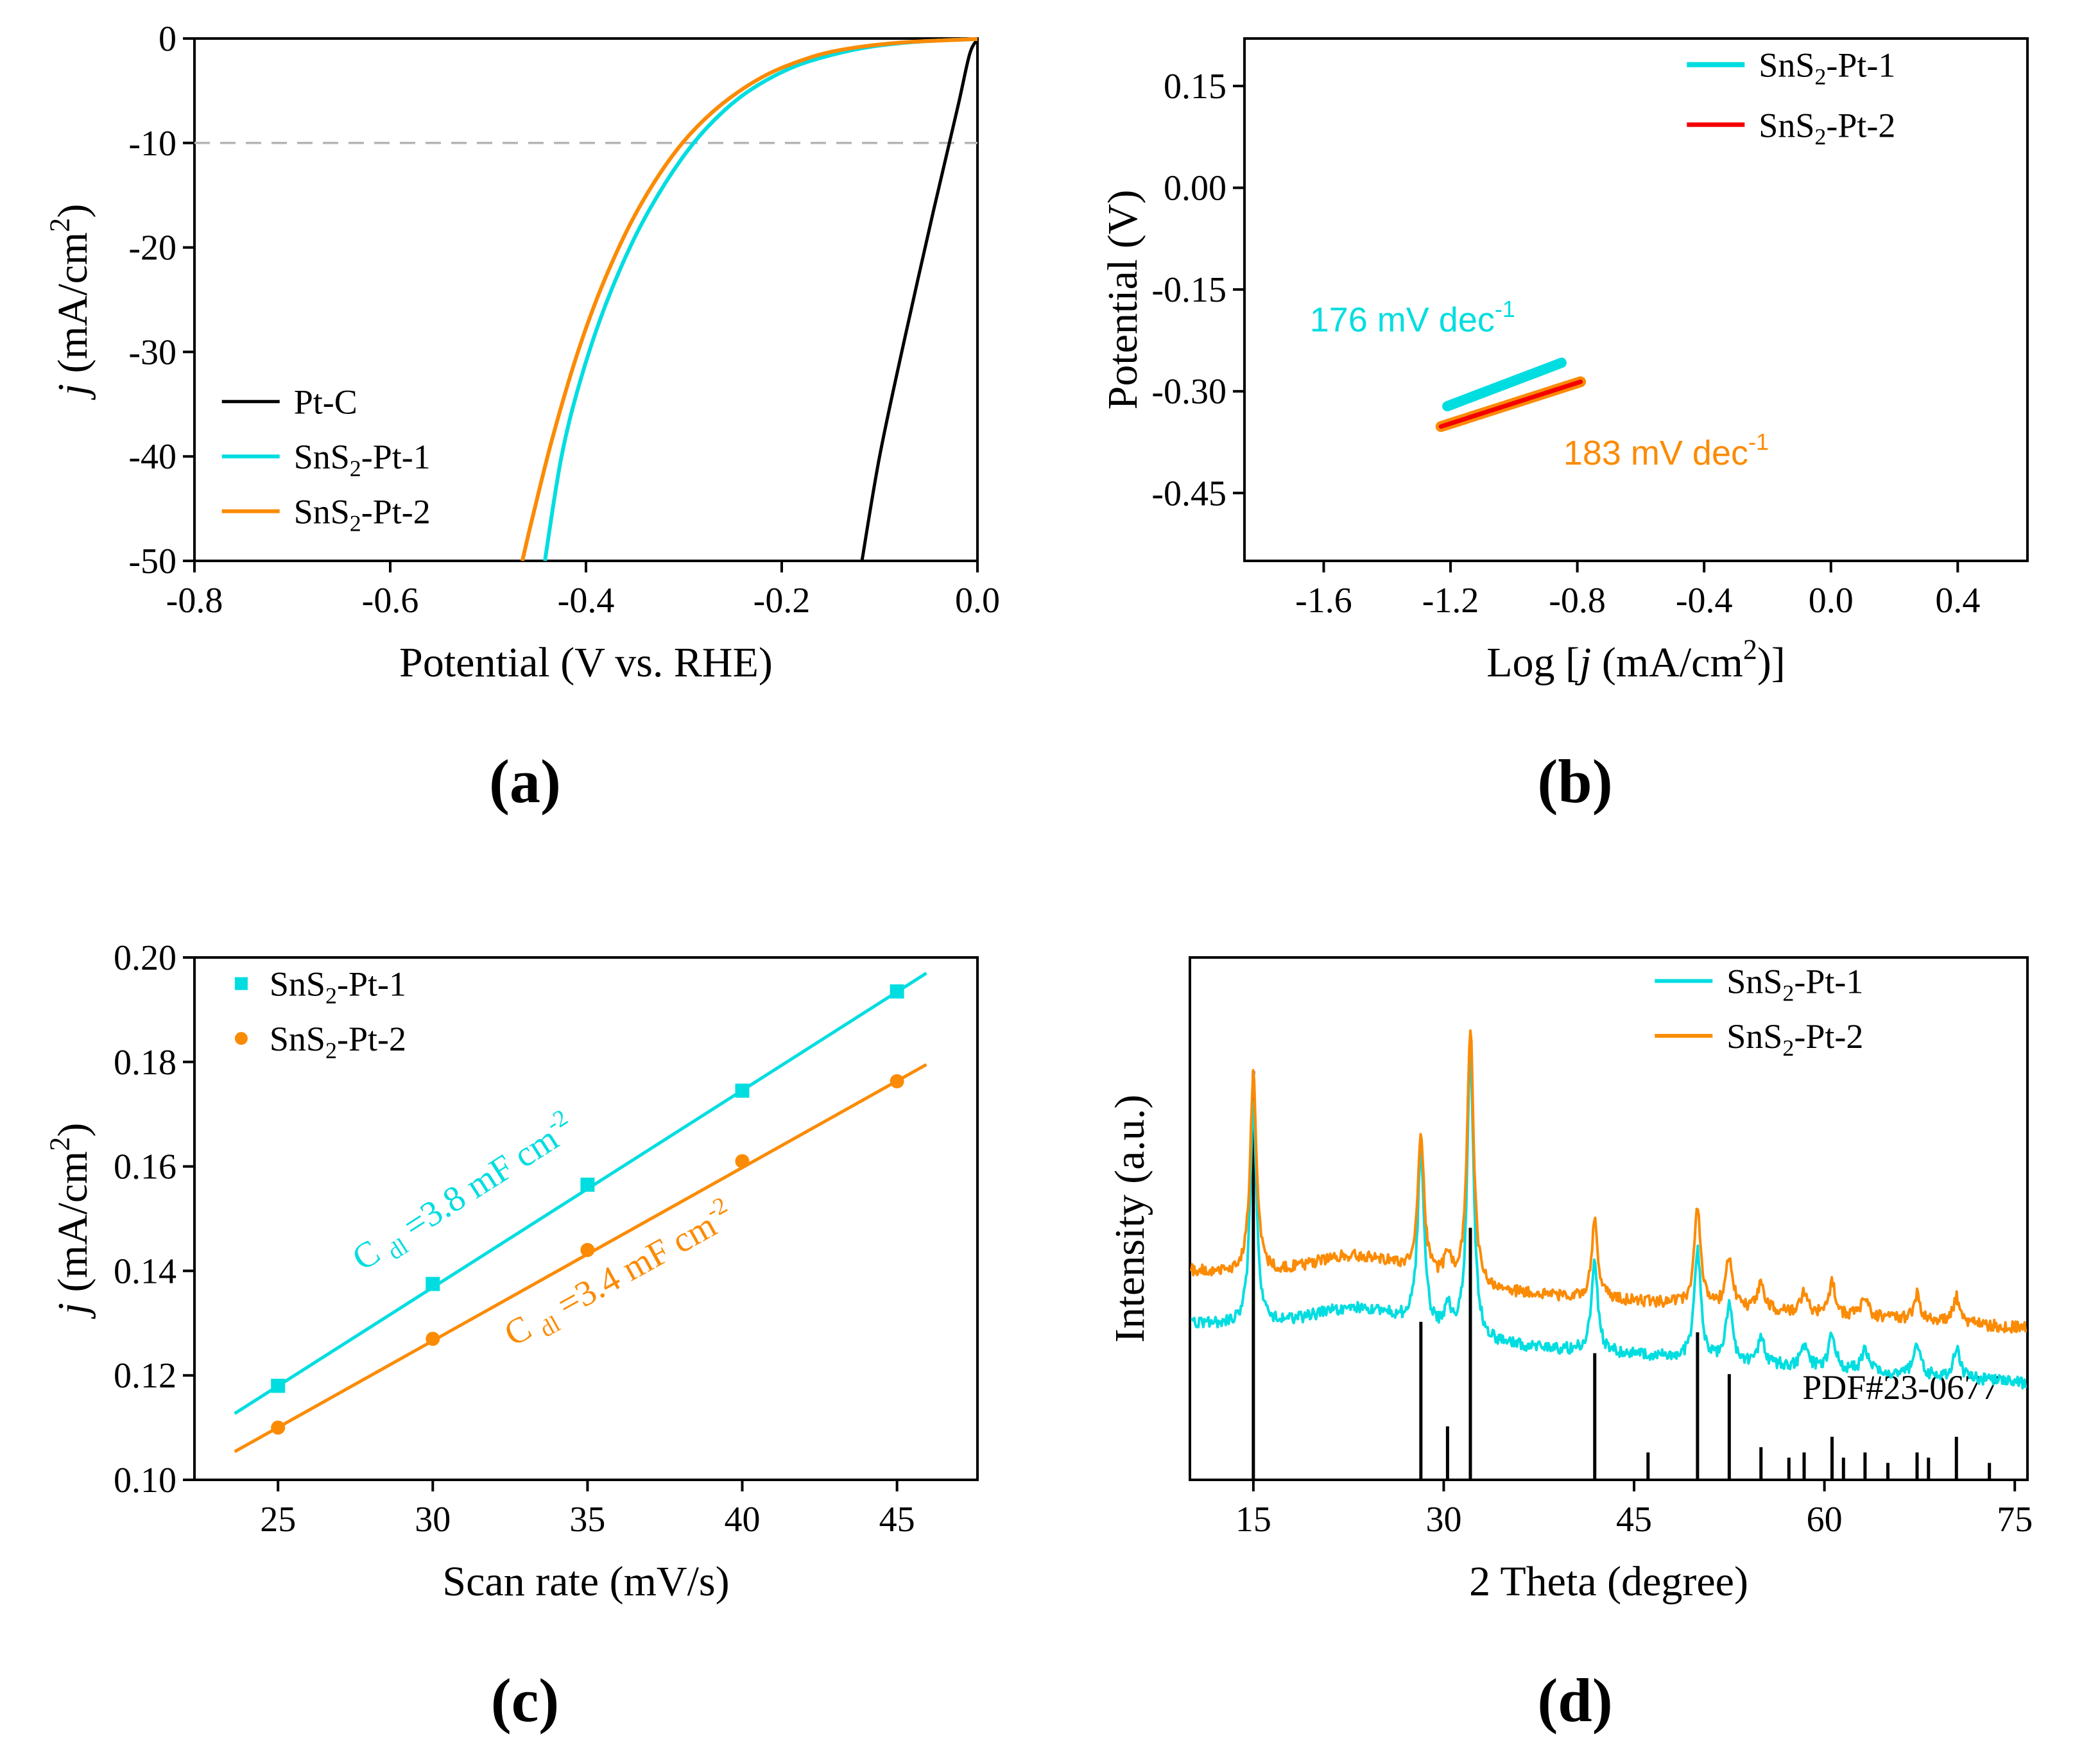 The image size is (2100, 1759). What do you see at coordinates (325, 402) in the screenshot?
I see `svg-text: Pt-C` at bounding box center [325, 402].